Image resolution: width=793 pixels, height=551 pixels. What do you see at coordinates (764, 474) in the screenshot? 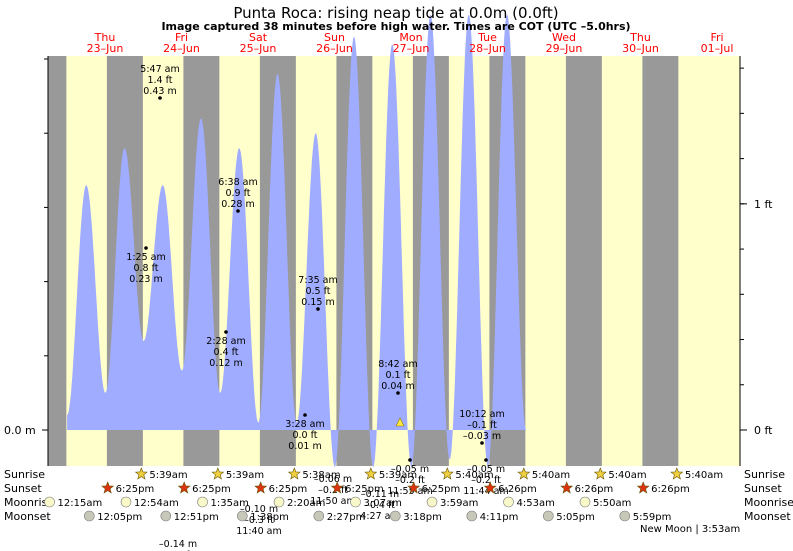
I see `sunrise-row-label-right: Sunrise` at bounding box center [764, 474].